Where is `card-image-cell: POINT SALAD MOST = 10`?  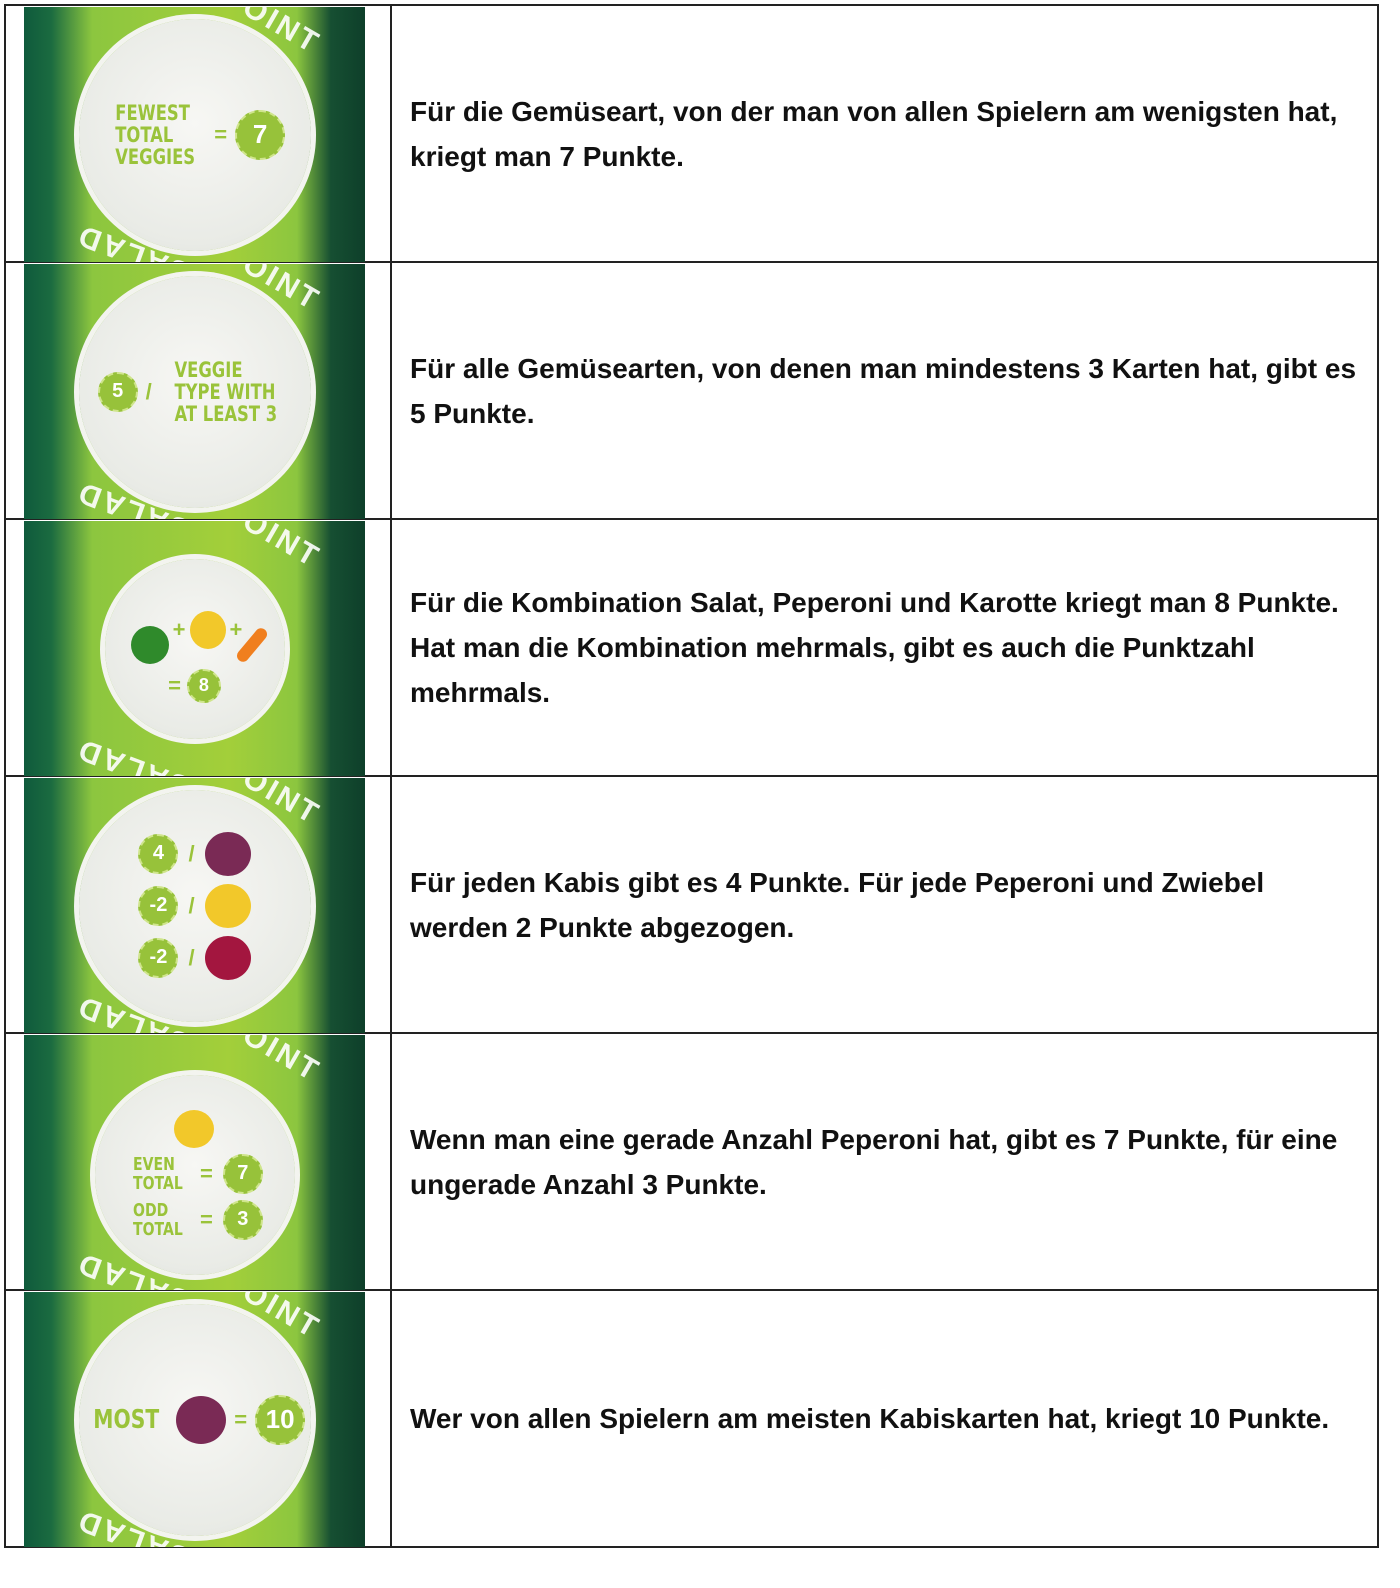
card-image-cell: POINT SALAD MOST = 10 is located at coordinates (198, 1418).